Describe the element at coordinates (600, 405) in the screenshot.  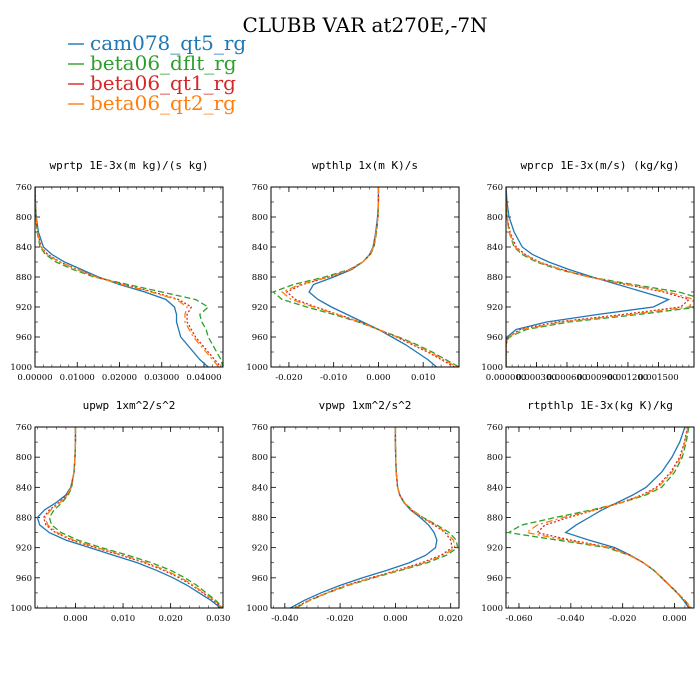
I see `panel-title-5: rtpthlp 1E-3x(kg K)/kg` at that location.